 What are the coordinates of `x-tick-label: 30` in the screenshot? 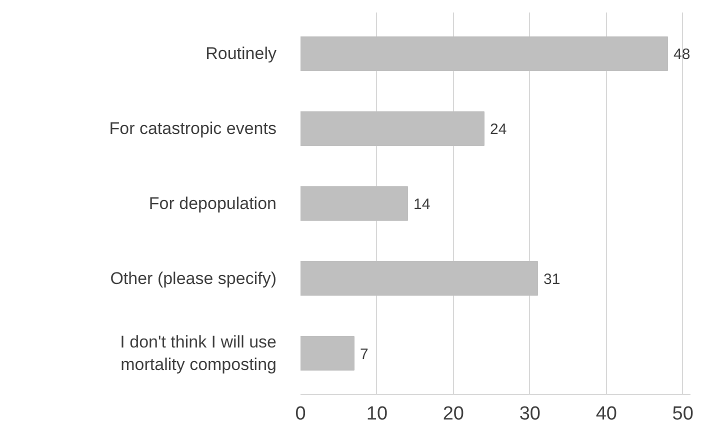 It's located at (529, 414).